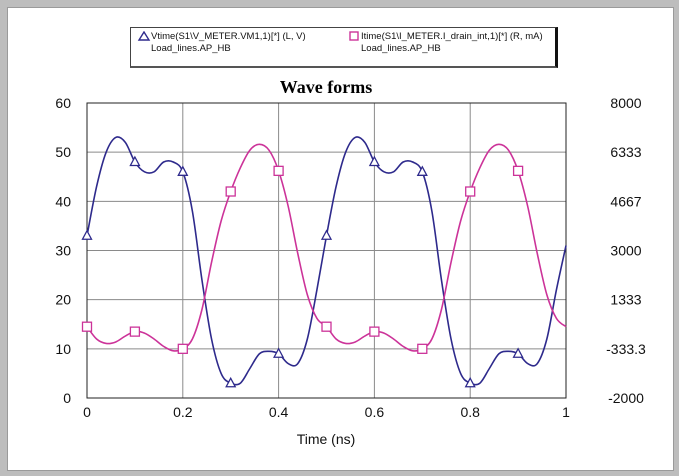 The height and width of the screenshot is (476, 679). Describe the element at coordinates (63, 103) in the screenshot. I see `y-left-tick-label: 60` at that location.